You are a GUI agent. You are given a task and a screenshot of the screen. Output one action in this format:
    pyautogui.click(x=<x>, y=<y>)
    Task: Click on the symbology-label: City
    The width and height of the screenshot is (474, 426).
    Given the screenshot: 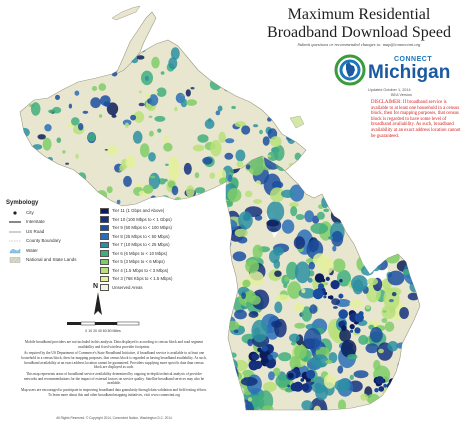 What is the action you would take?
    pyautogui.click(x=30, y=212)
    